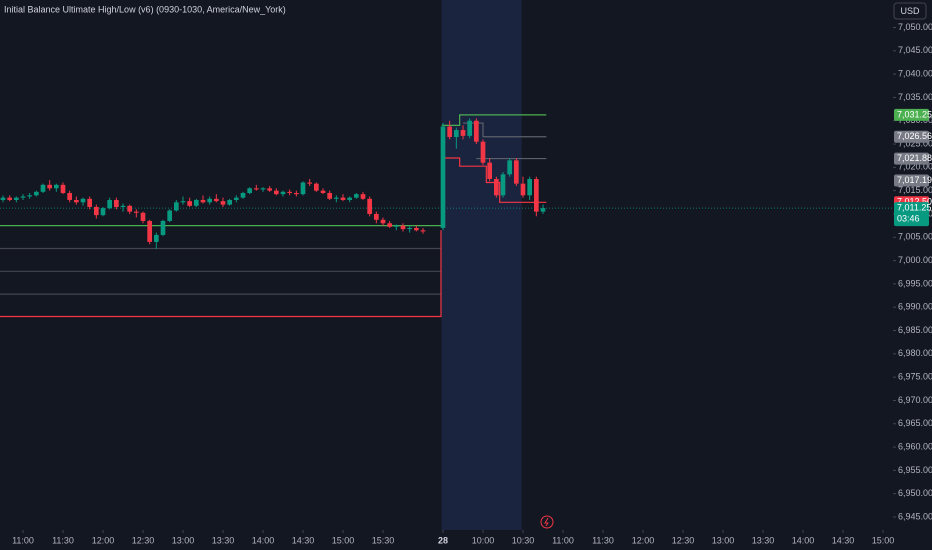 The height and width of the screenshot is (550, 932). What do you see at coordinates (914, 158) in the screenshot?
I see `price-label: 7,021.88` at bounding box center [914, 158].